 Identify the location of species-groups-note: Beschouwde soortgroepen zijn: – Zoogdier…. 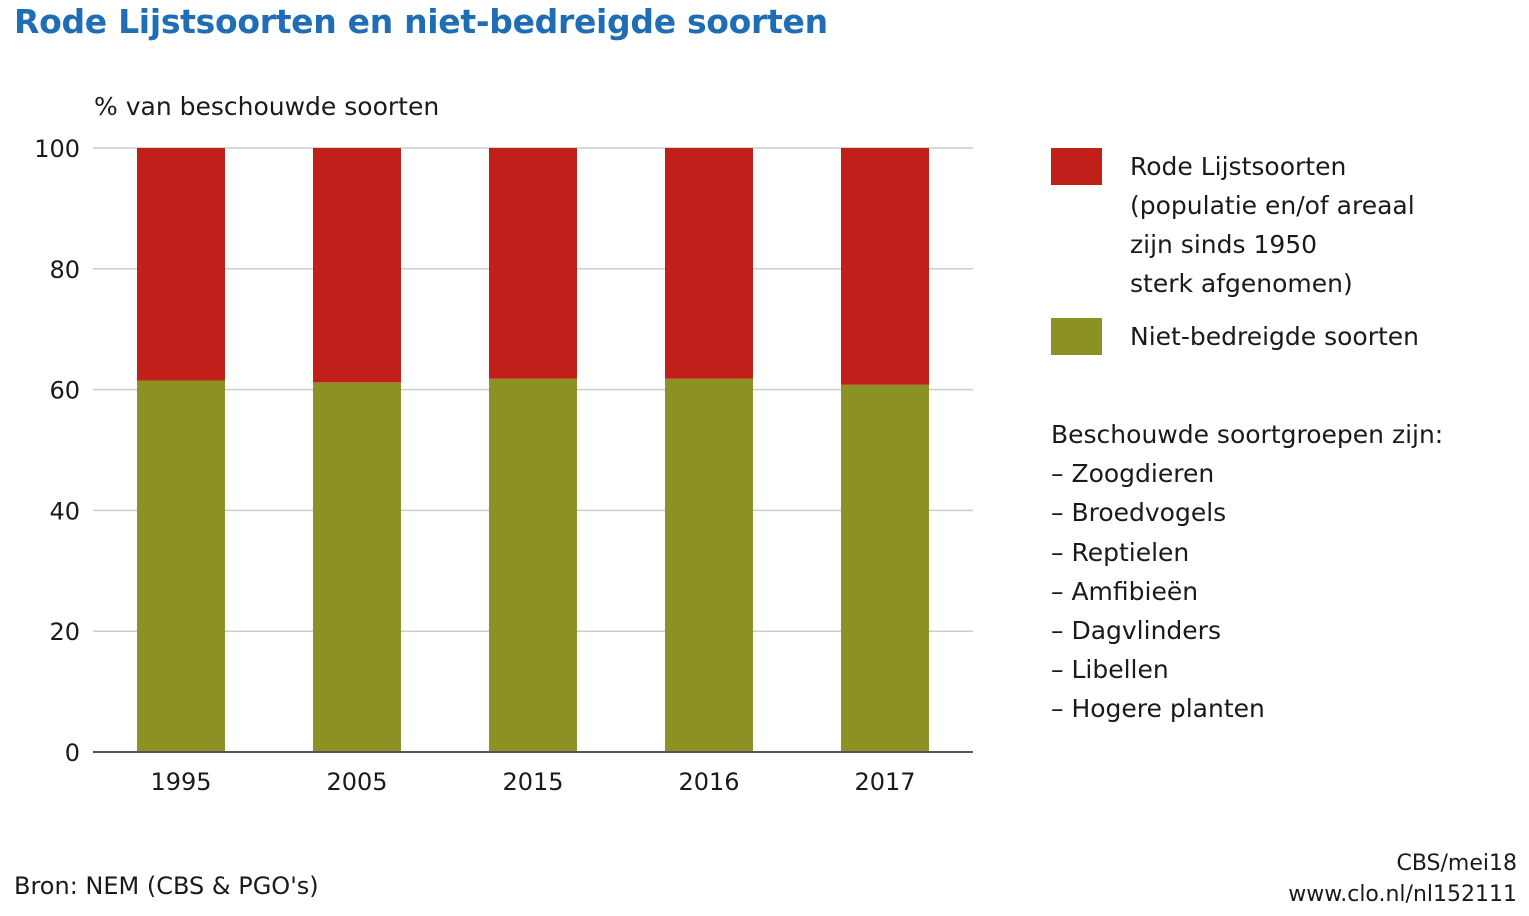
(1247, 572).